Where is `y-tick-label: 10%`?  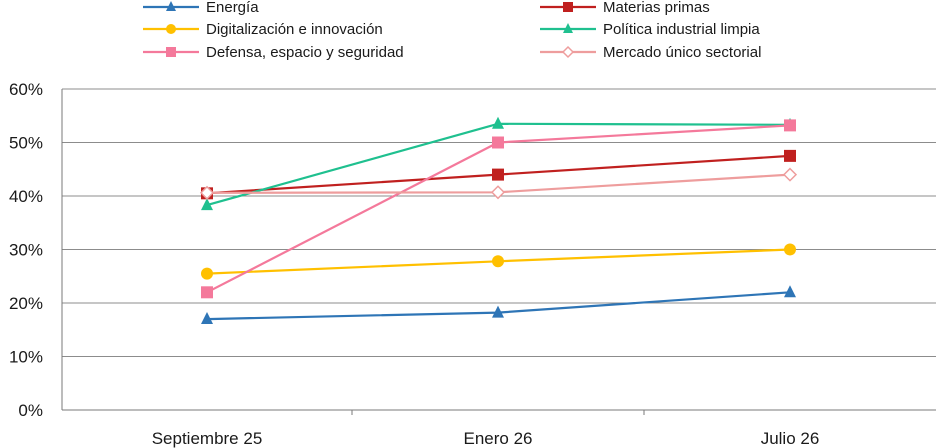
y-tick-label: 10% is located at coordinates (26, 357).